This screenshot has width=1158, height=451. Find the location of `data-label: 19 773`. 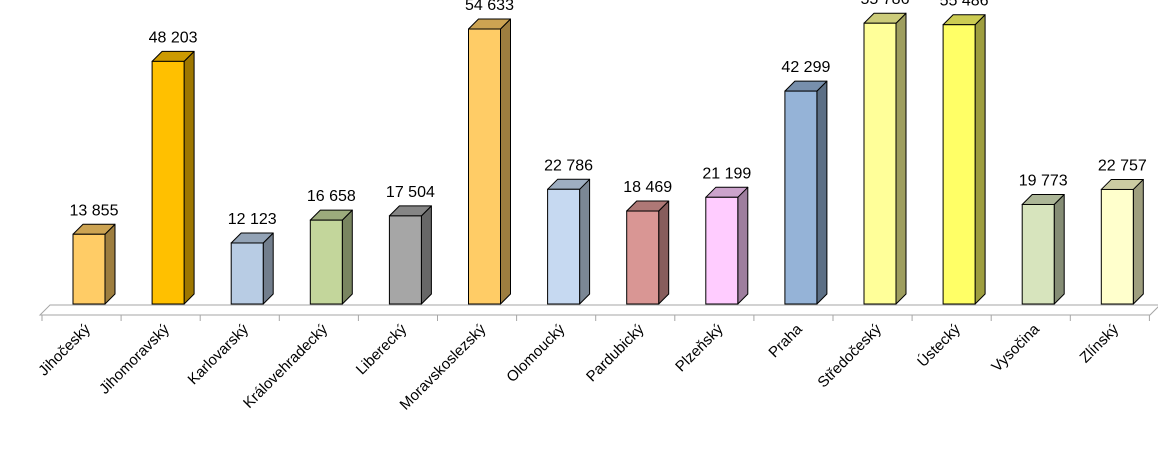

data-label: 19 773 is located at coordinates (1043, 180).